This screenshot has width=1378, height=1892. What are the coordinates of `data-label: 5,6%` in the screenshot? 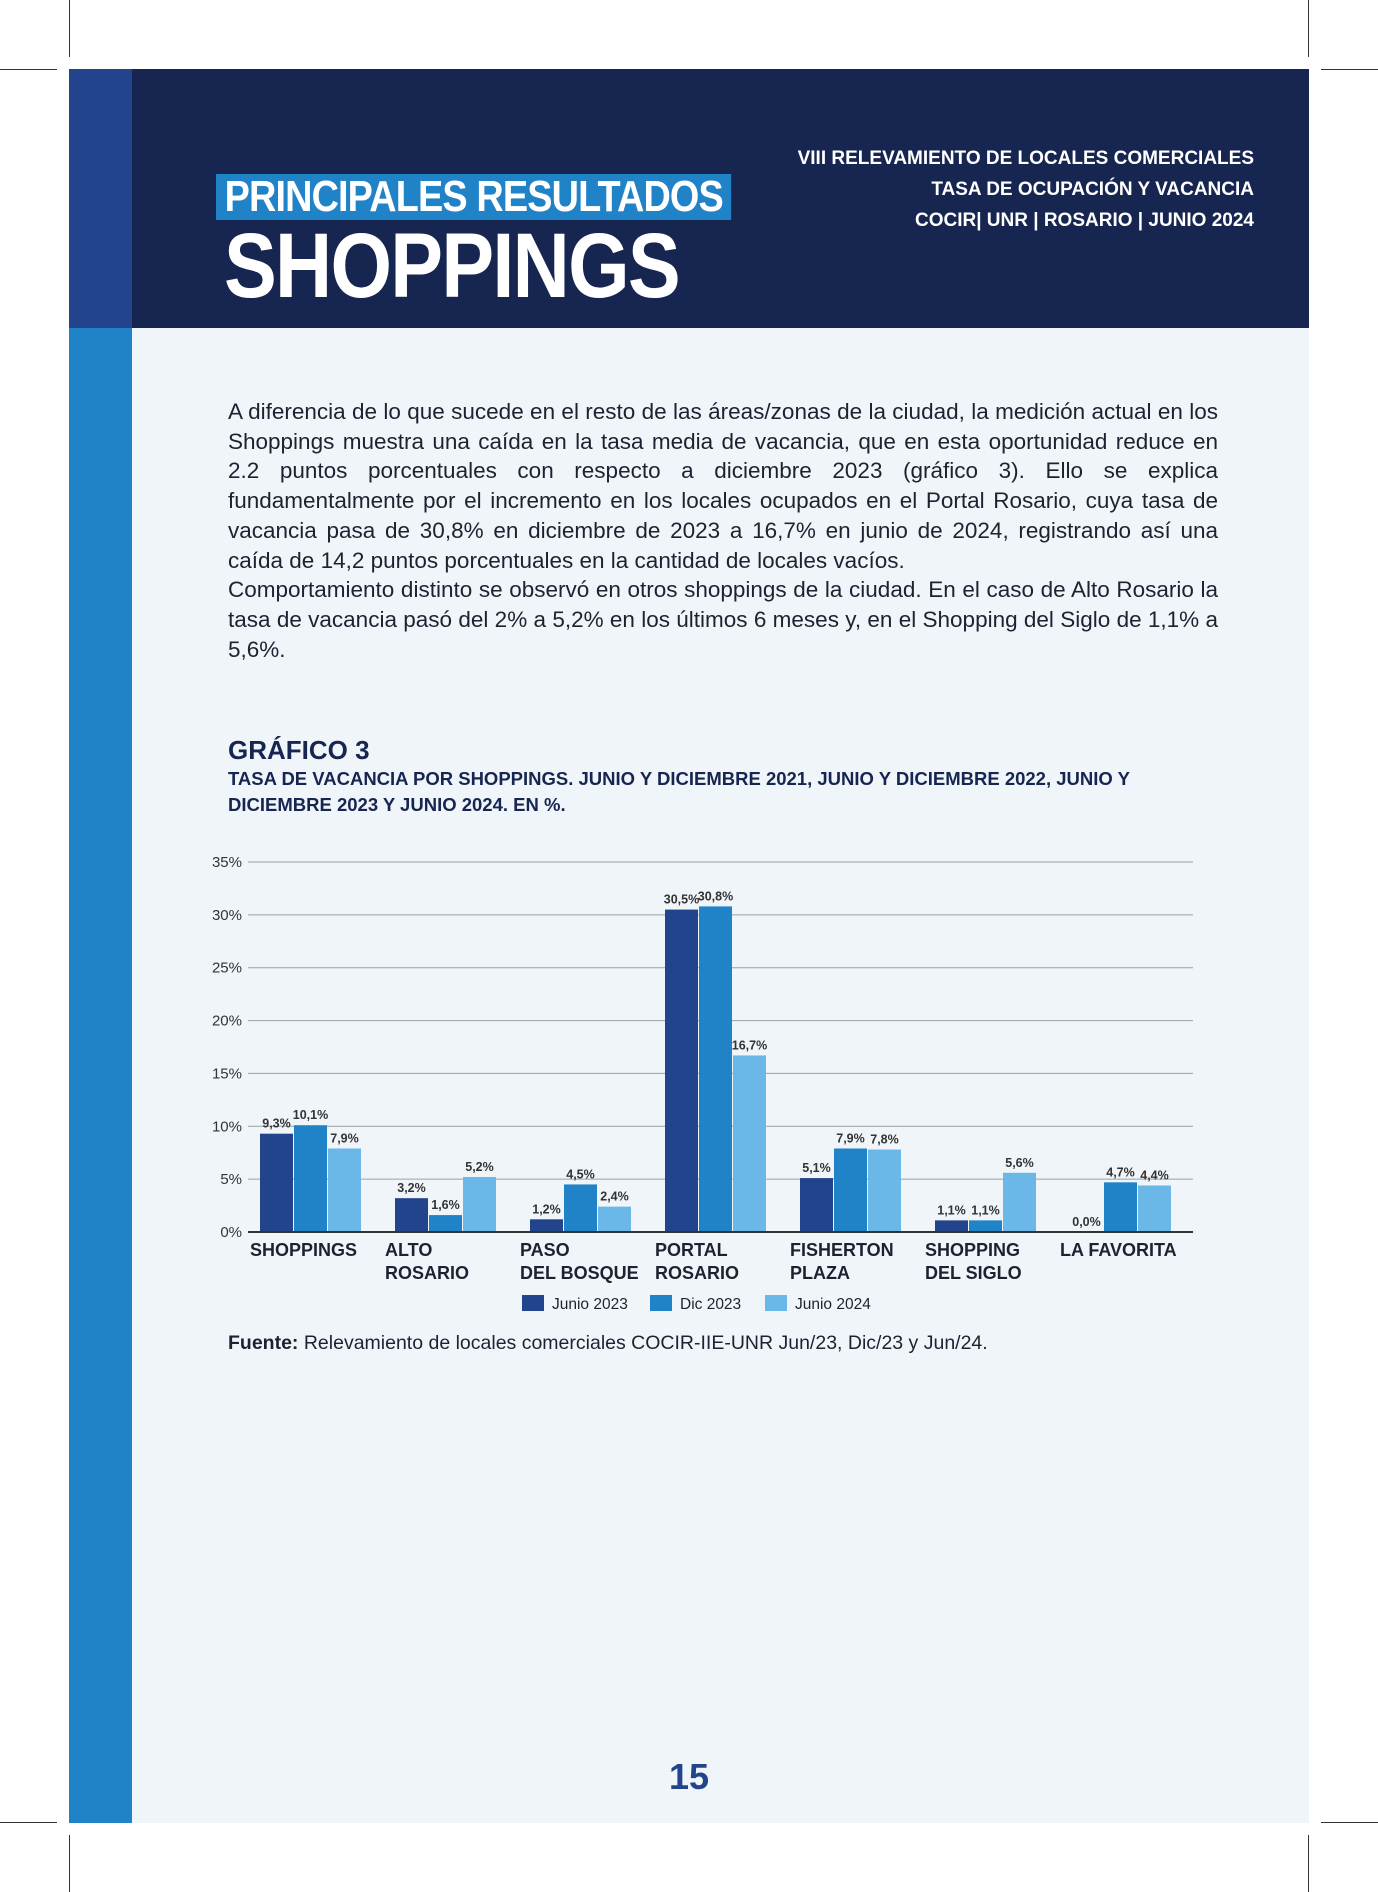 It's located at (1019, 1163).